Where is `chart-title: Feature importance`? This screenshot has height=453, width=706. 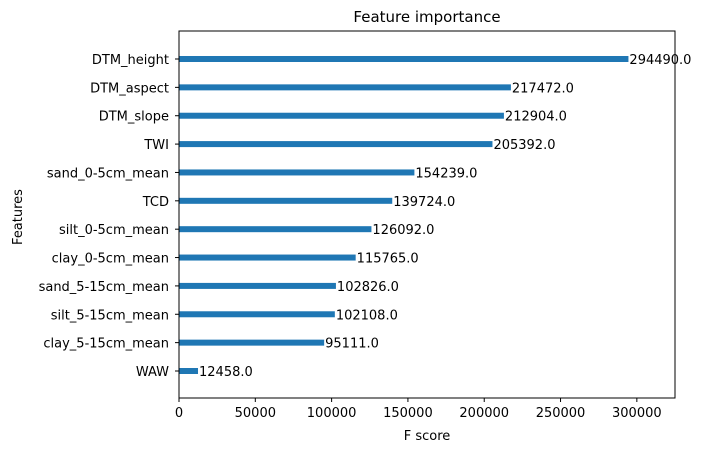 chart-title: Feature importance is located at coordinates (426, 17).